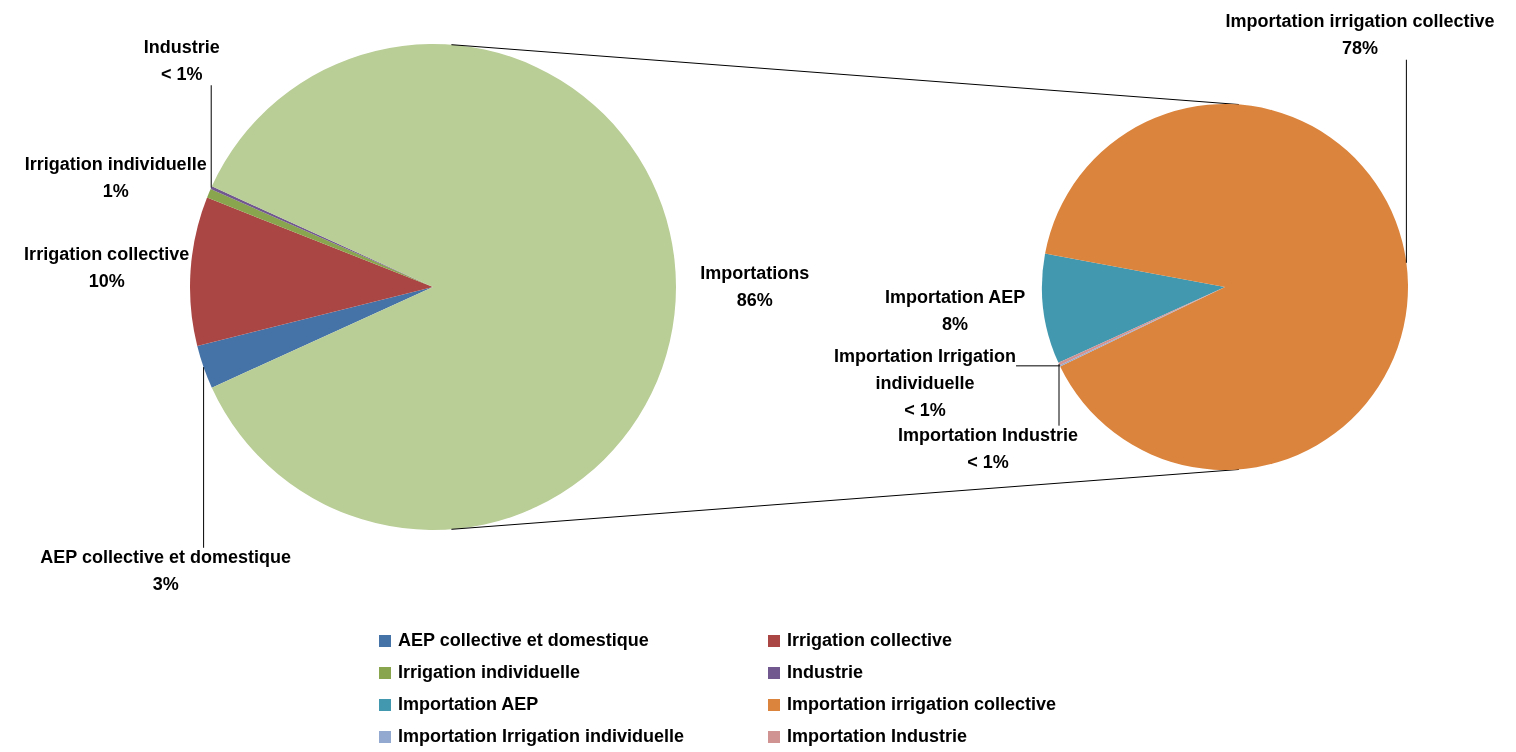 This screenshot has width=1516, height=752. What do you see at coordinates (523, 640) in the screenshot?
I see `legend-label: AEP collective et domestique` at bounding box center [523, 640].